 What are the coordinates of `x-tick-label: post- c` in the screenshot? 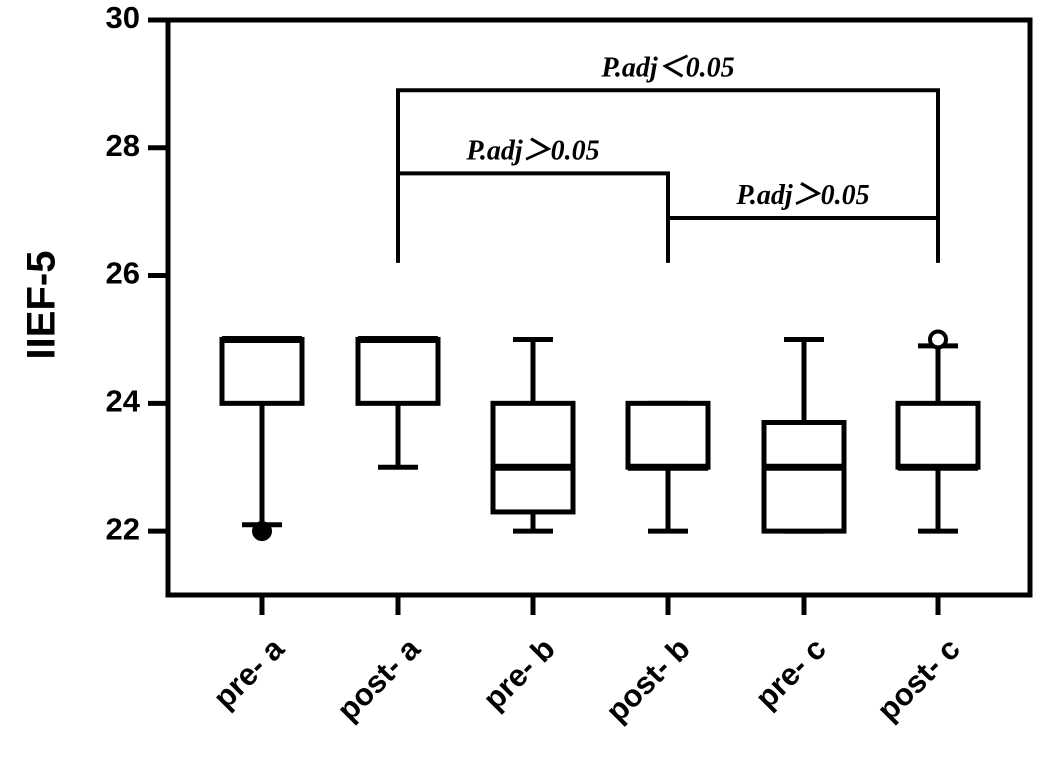 It's located at (918, 679).